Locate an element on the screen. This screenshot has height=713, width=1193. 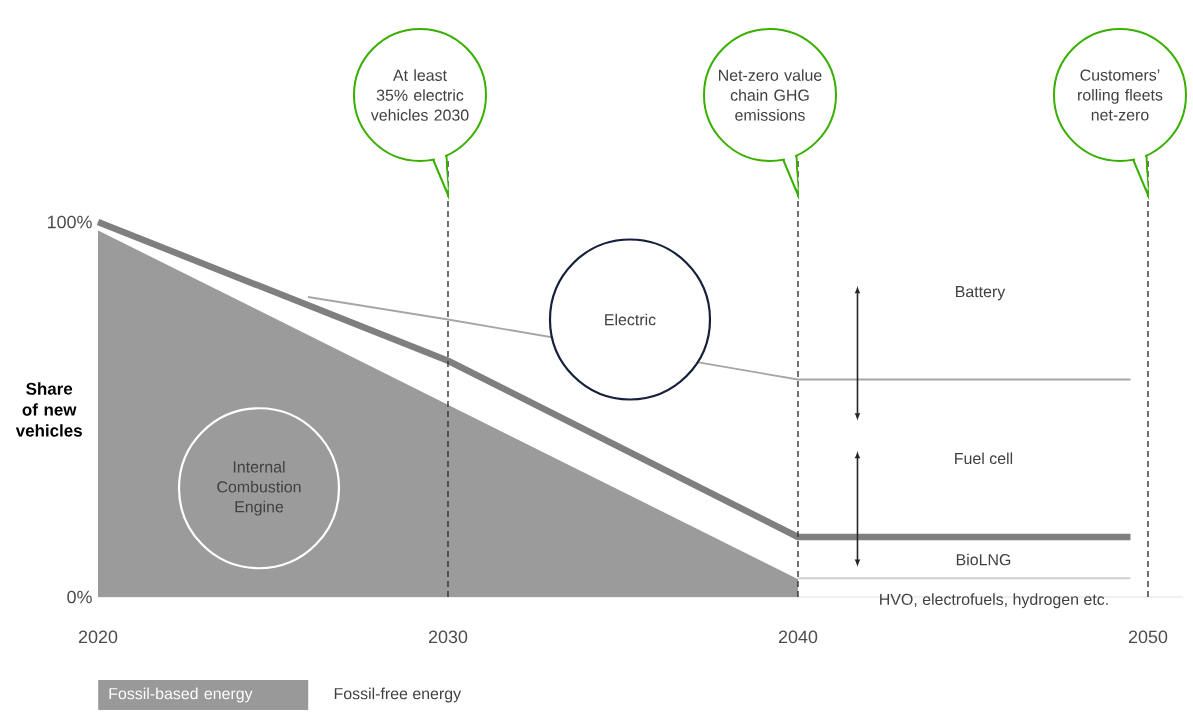
ref-line-label: Net-zero value chain GHG emissions is located at coordinates (770, 95).